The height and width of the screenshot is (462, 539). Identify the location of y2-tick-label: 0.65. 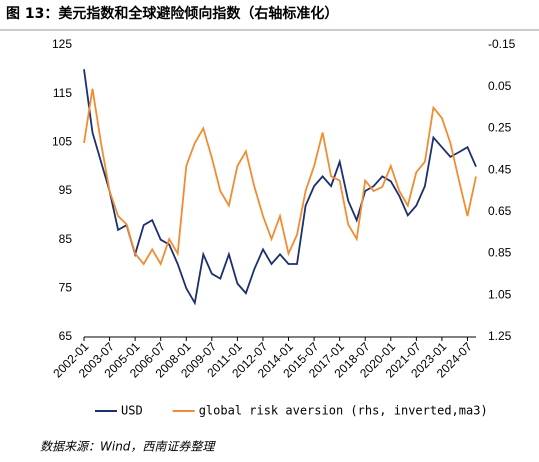
(500, 211).